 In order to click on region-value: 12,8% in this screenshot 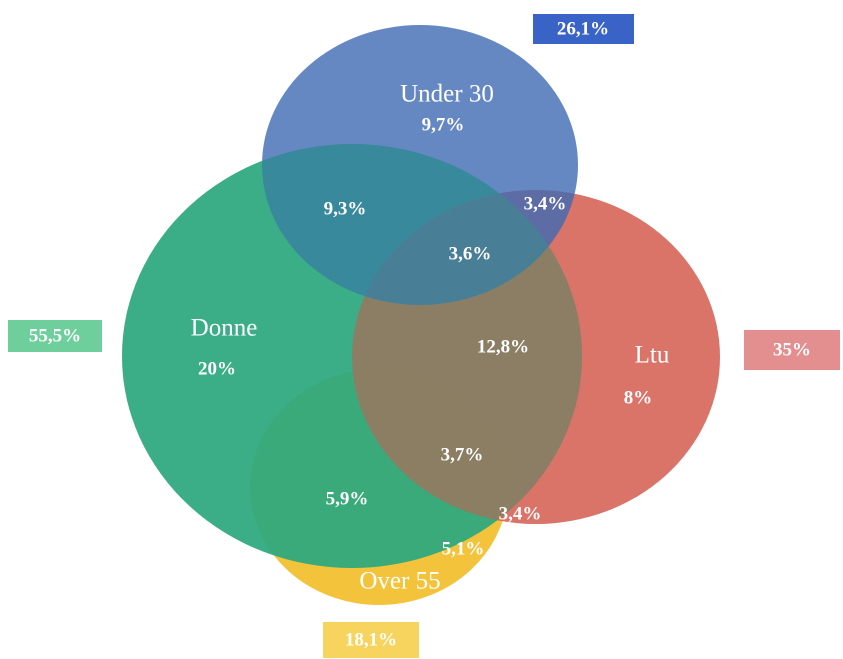, I will do `click(503, 346)`.